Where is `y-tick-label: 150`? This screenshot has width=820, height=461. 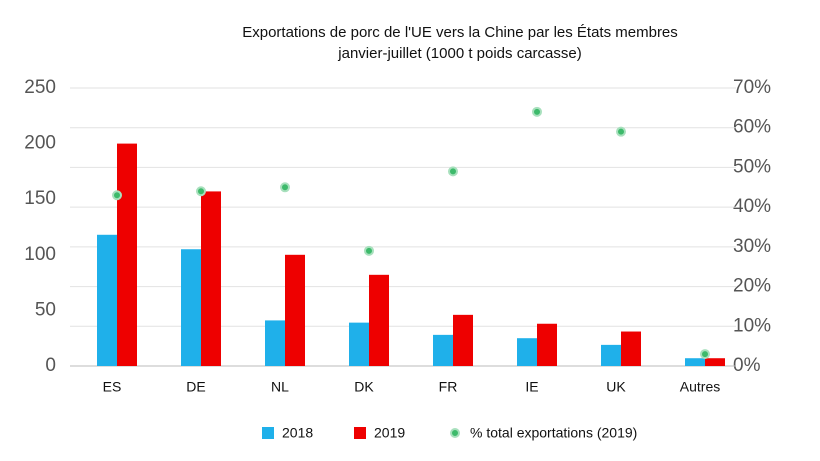 y-tick-label: 150 is located at coordinates (40, 198).